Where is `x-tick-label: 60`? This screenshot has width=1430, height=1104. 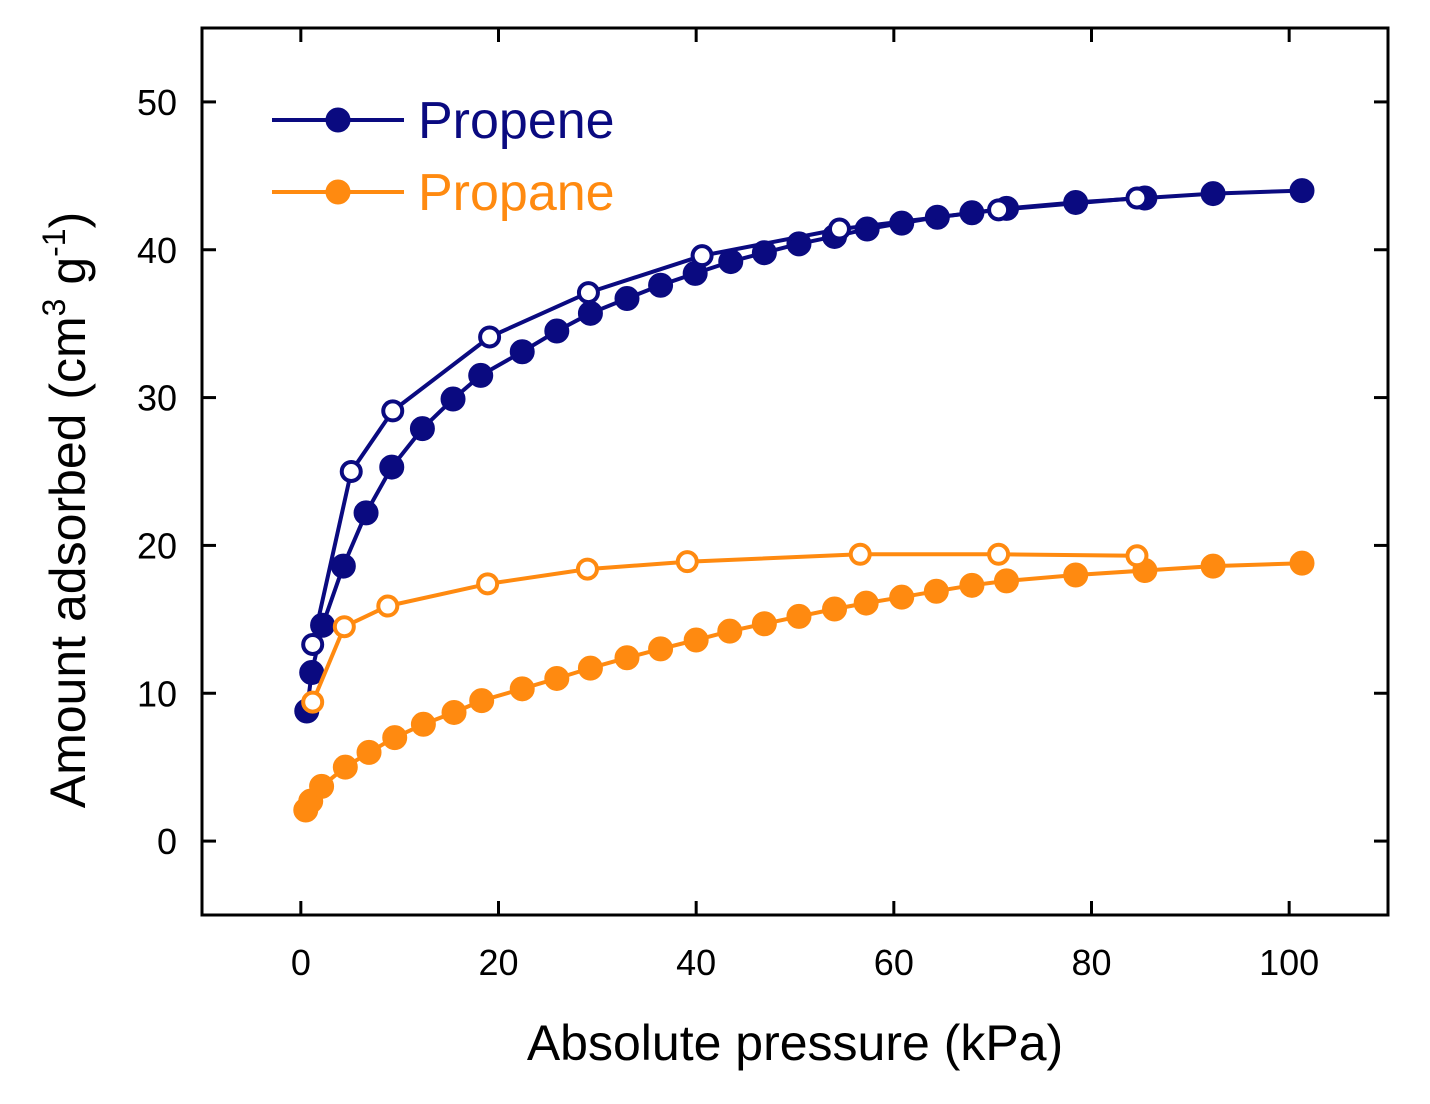
x-tick-label: 60 is located at coordinates (894, 962).